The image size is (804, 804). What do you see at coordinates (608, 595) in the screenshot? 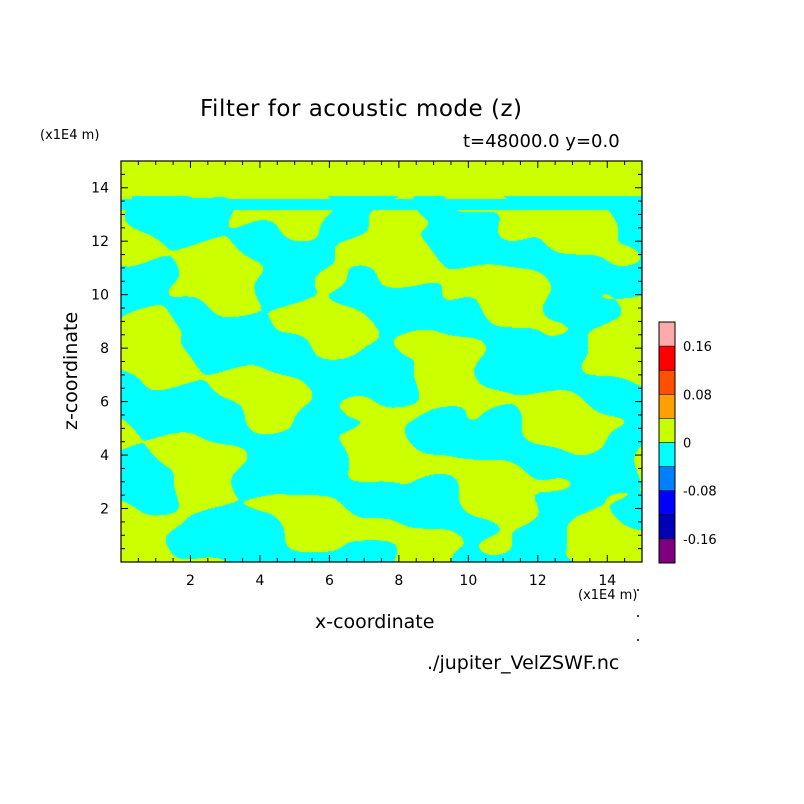
I see `x-axis-unit: (x1E4 m)` at bounding box center [608, 595].